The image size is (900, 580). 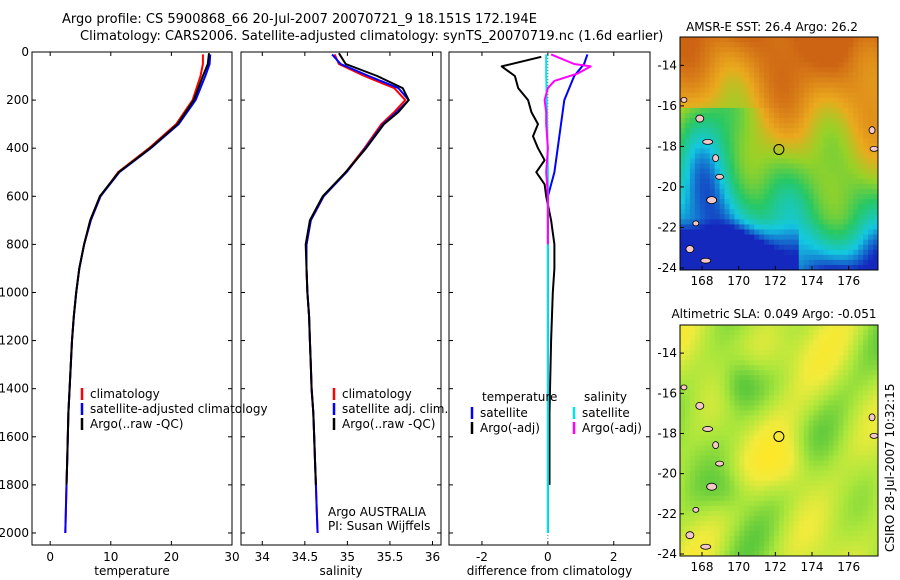 What do you see at coordinates (14, 485) in the screenshot?
I see `y-tick-label: 1800` at bounding box center [14, 485].